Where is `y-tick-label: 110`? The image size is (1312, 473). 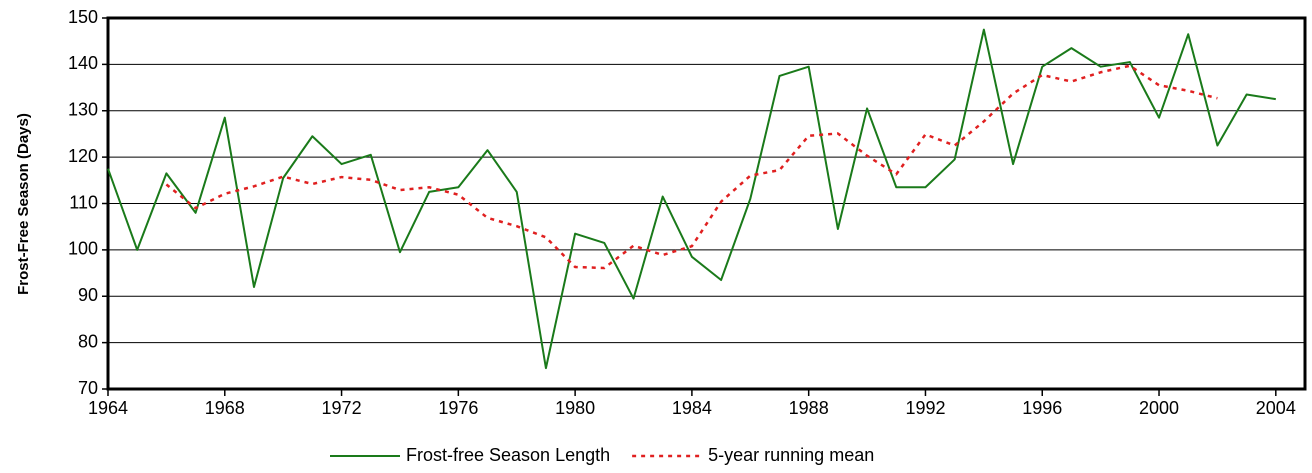
y-tick-label: 110 is located at coordinates (83, 202).